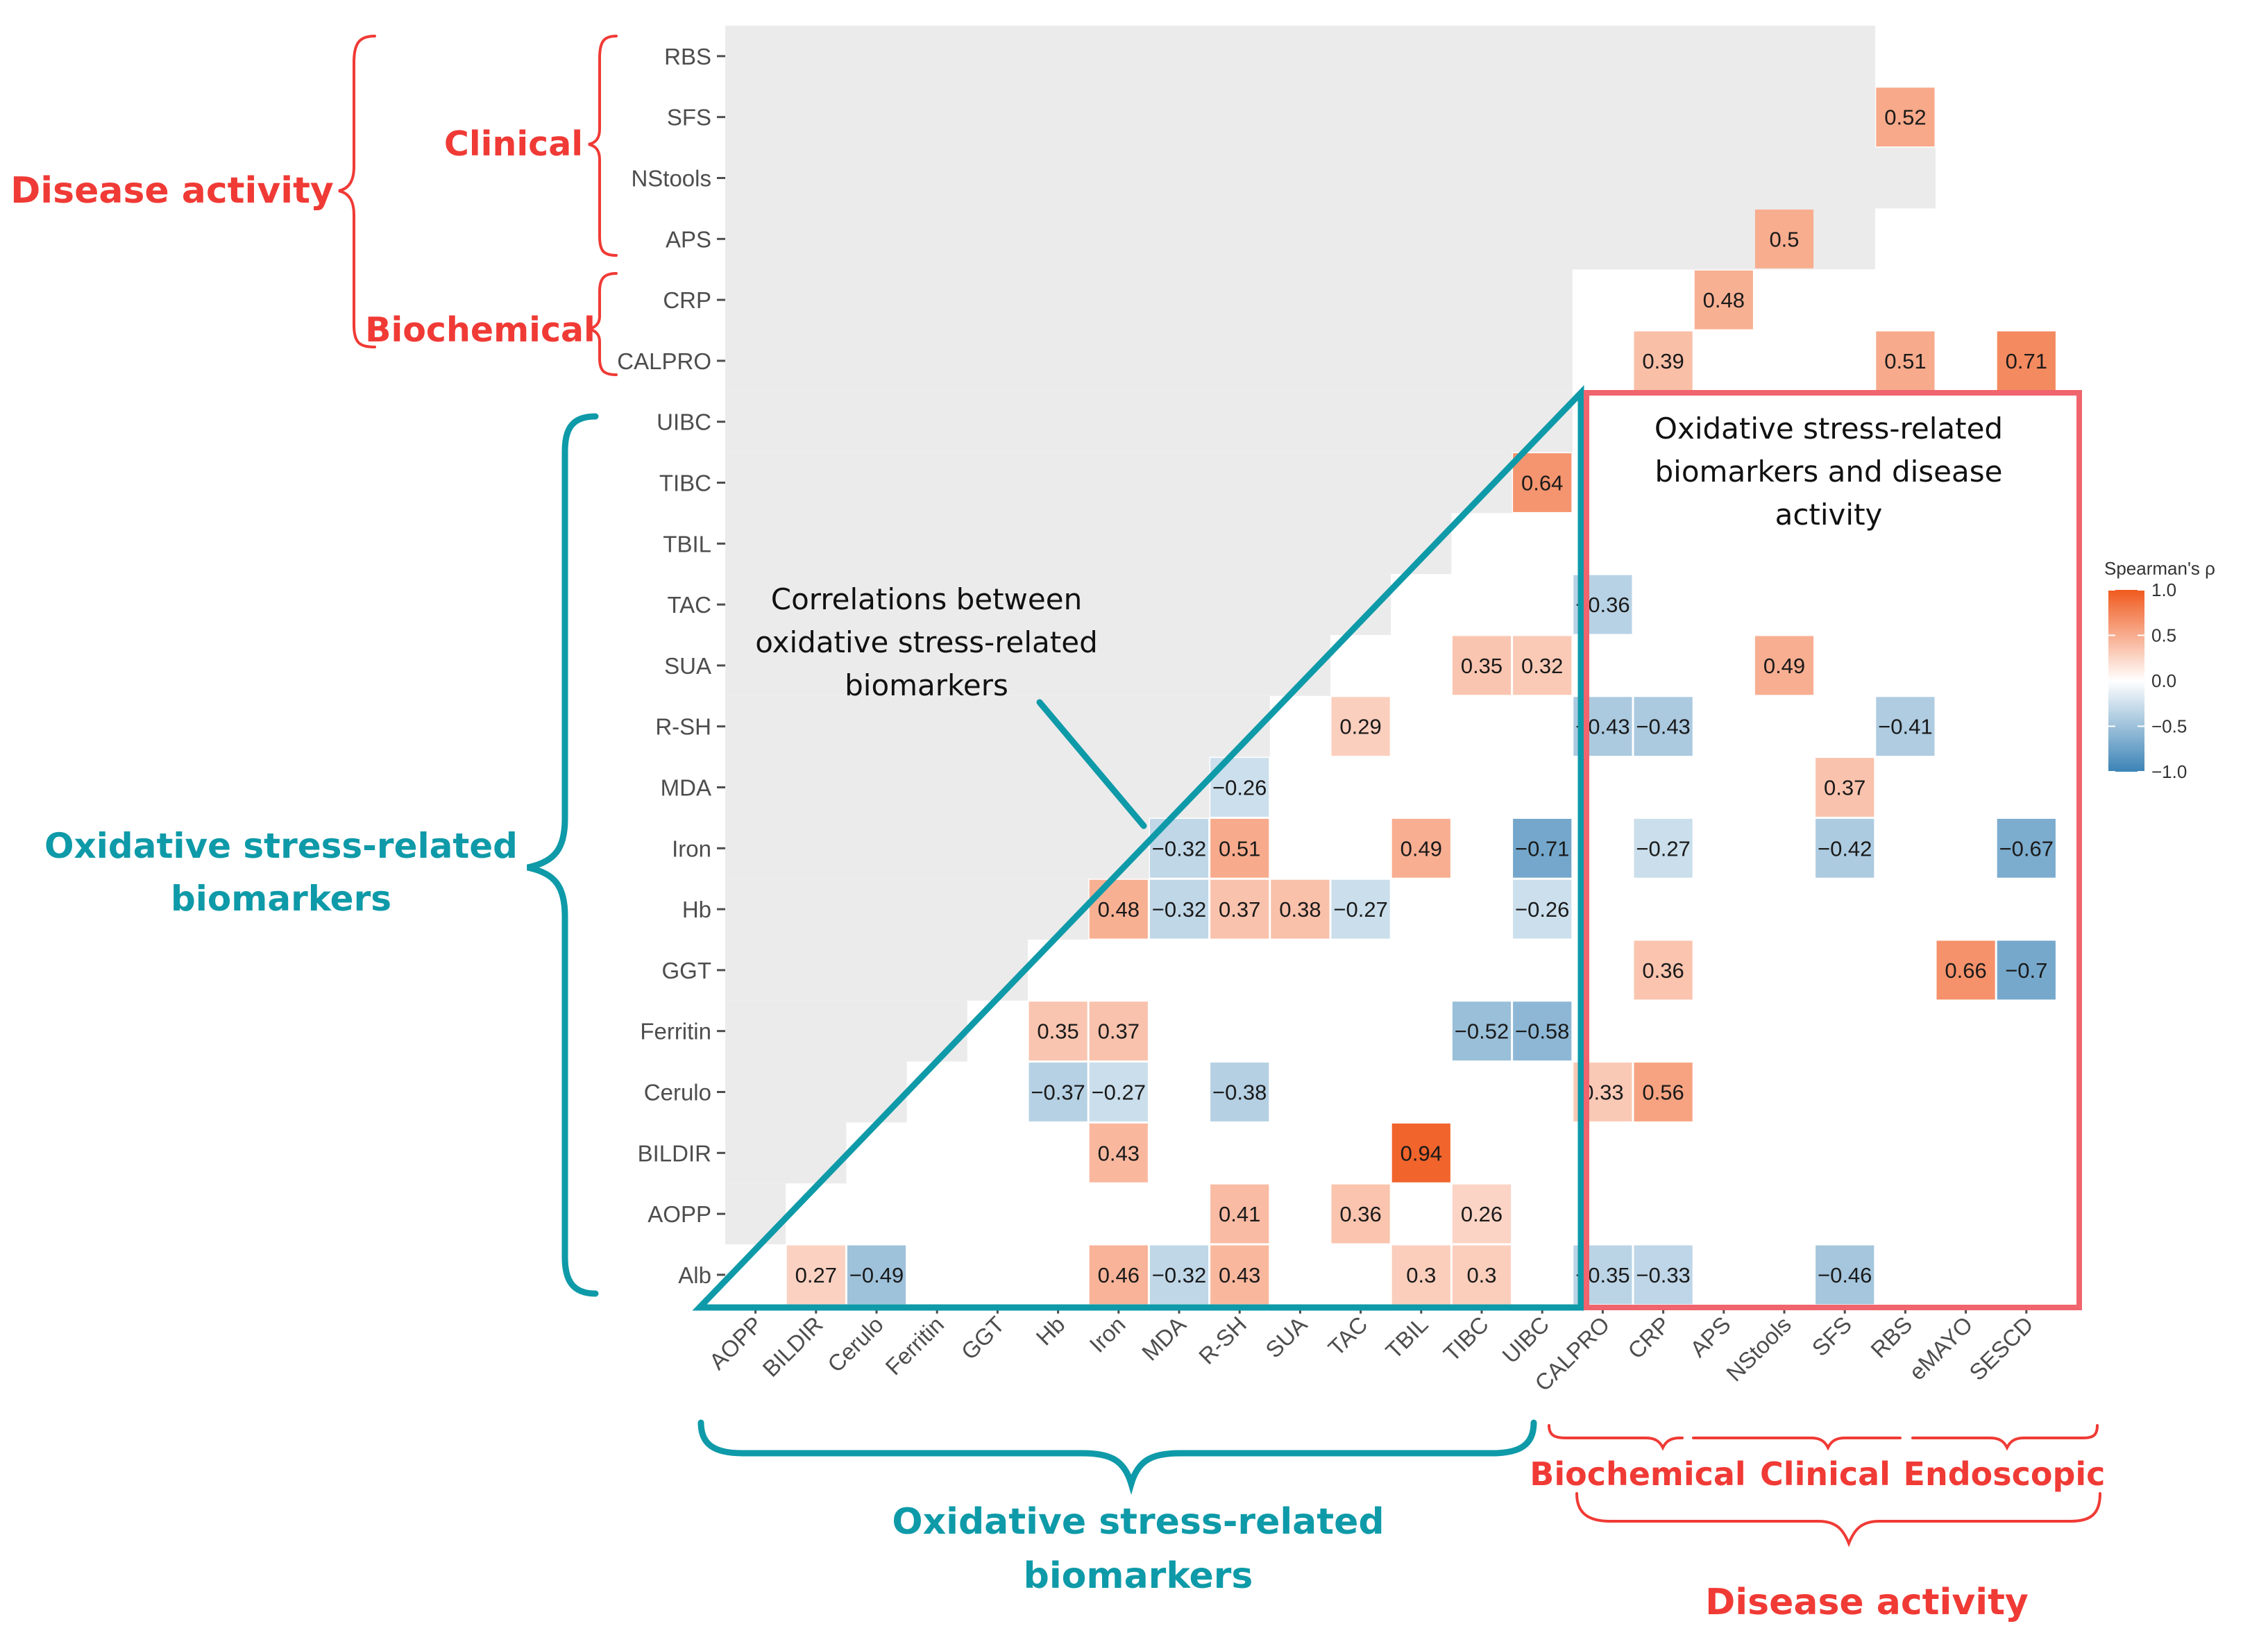  I want to click on bottom-biochemical-label: Biochemical, so click(1637, 1474).